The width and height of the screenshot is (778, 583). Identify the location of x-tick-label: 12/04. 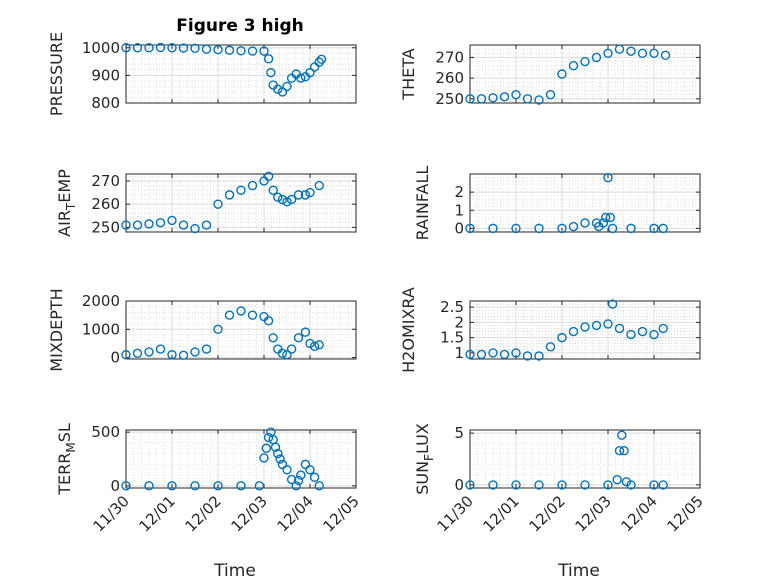
(639, 513).